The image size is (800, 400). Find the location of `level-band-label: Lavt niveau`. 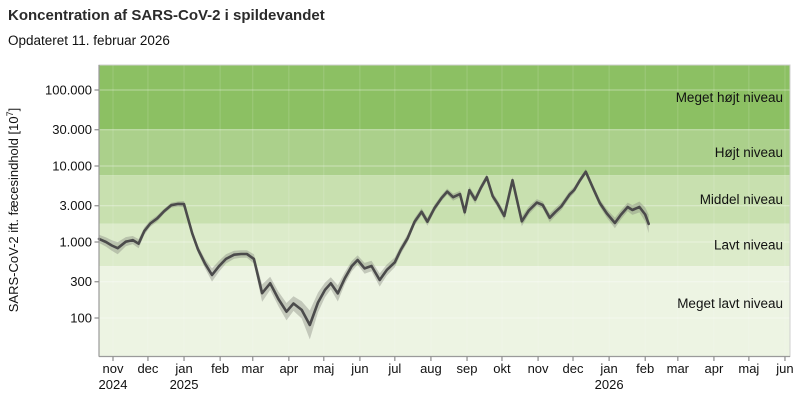

level-band-label: Lavt niveau is located at coordinates (748, 244).